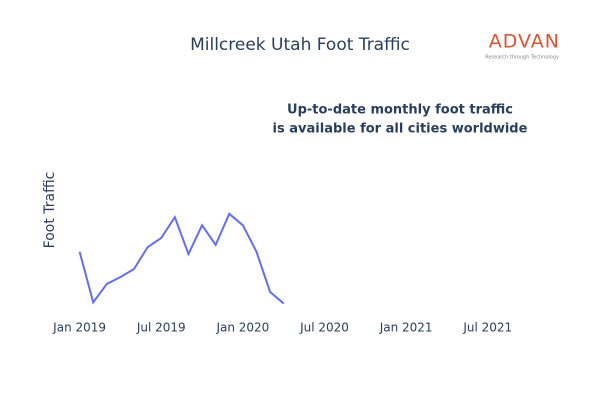  Describe the element at coordinates (161, 328) in the screenshot. I see `x-tick-label: Jul 2019` at that location.